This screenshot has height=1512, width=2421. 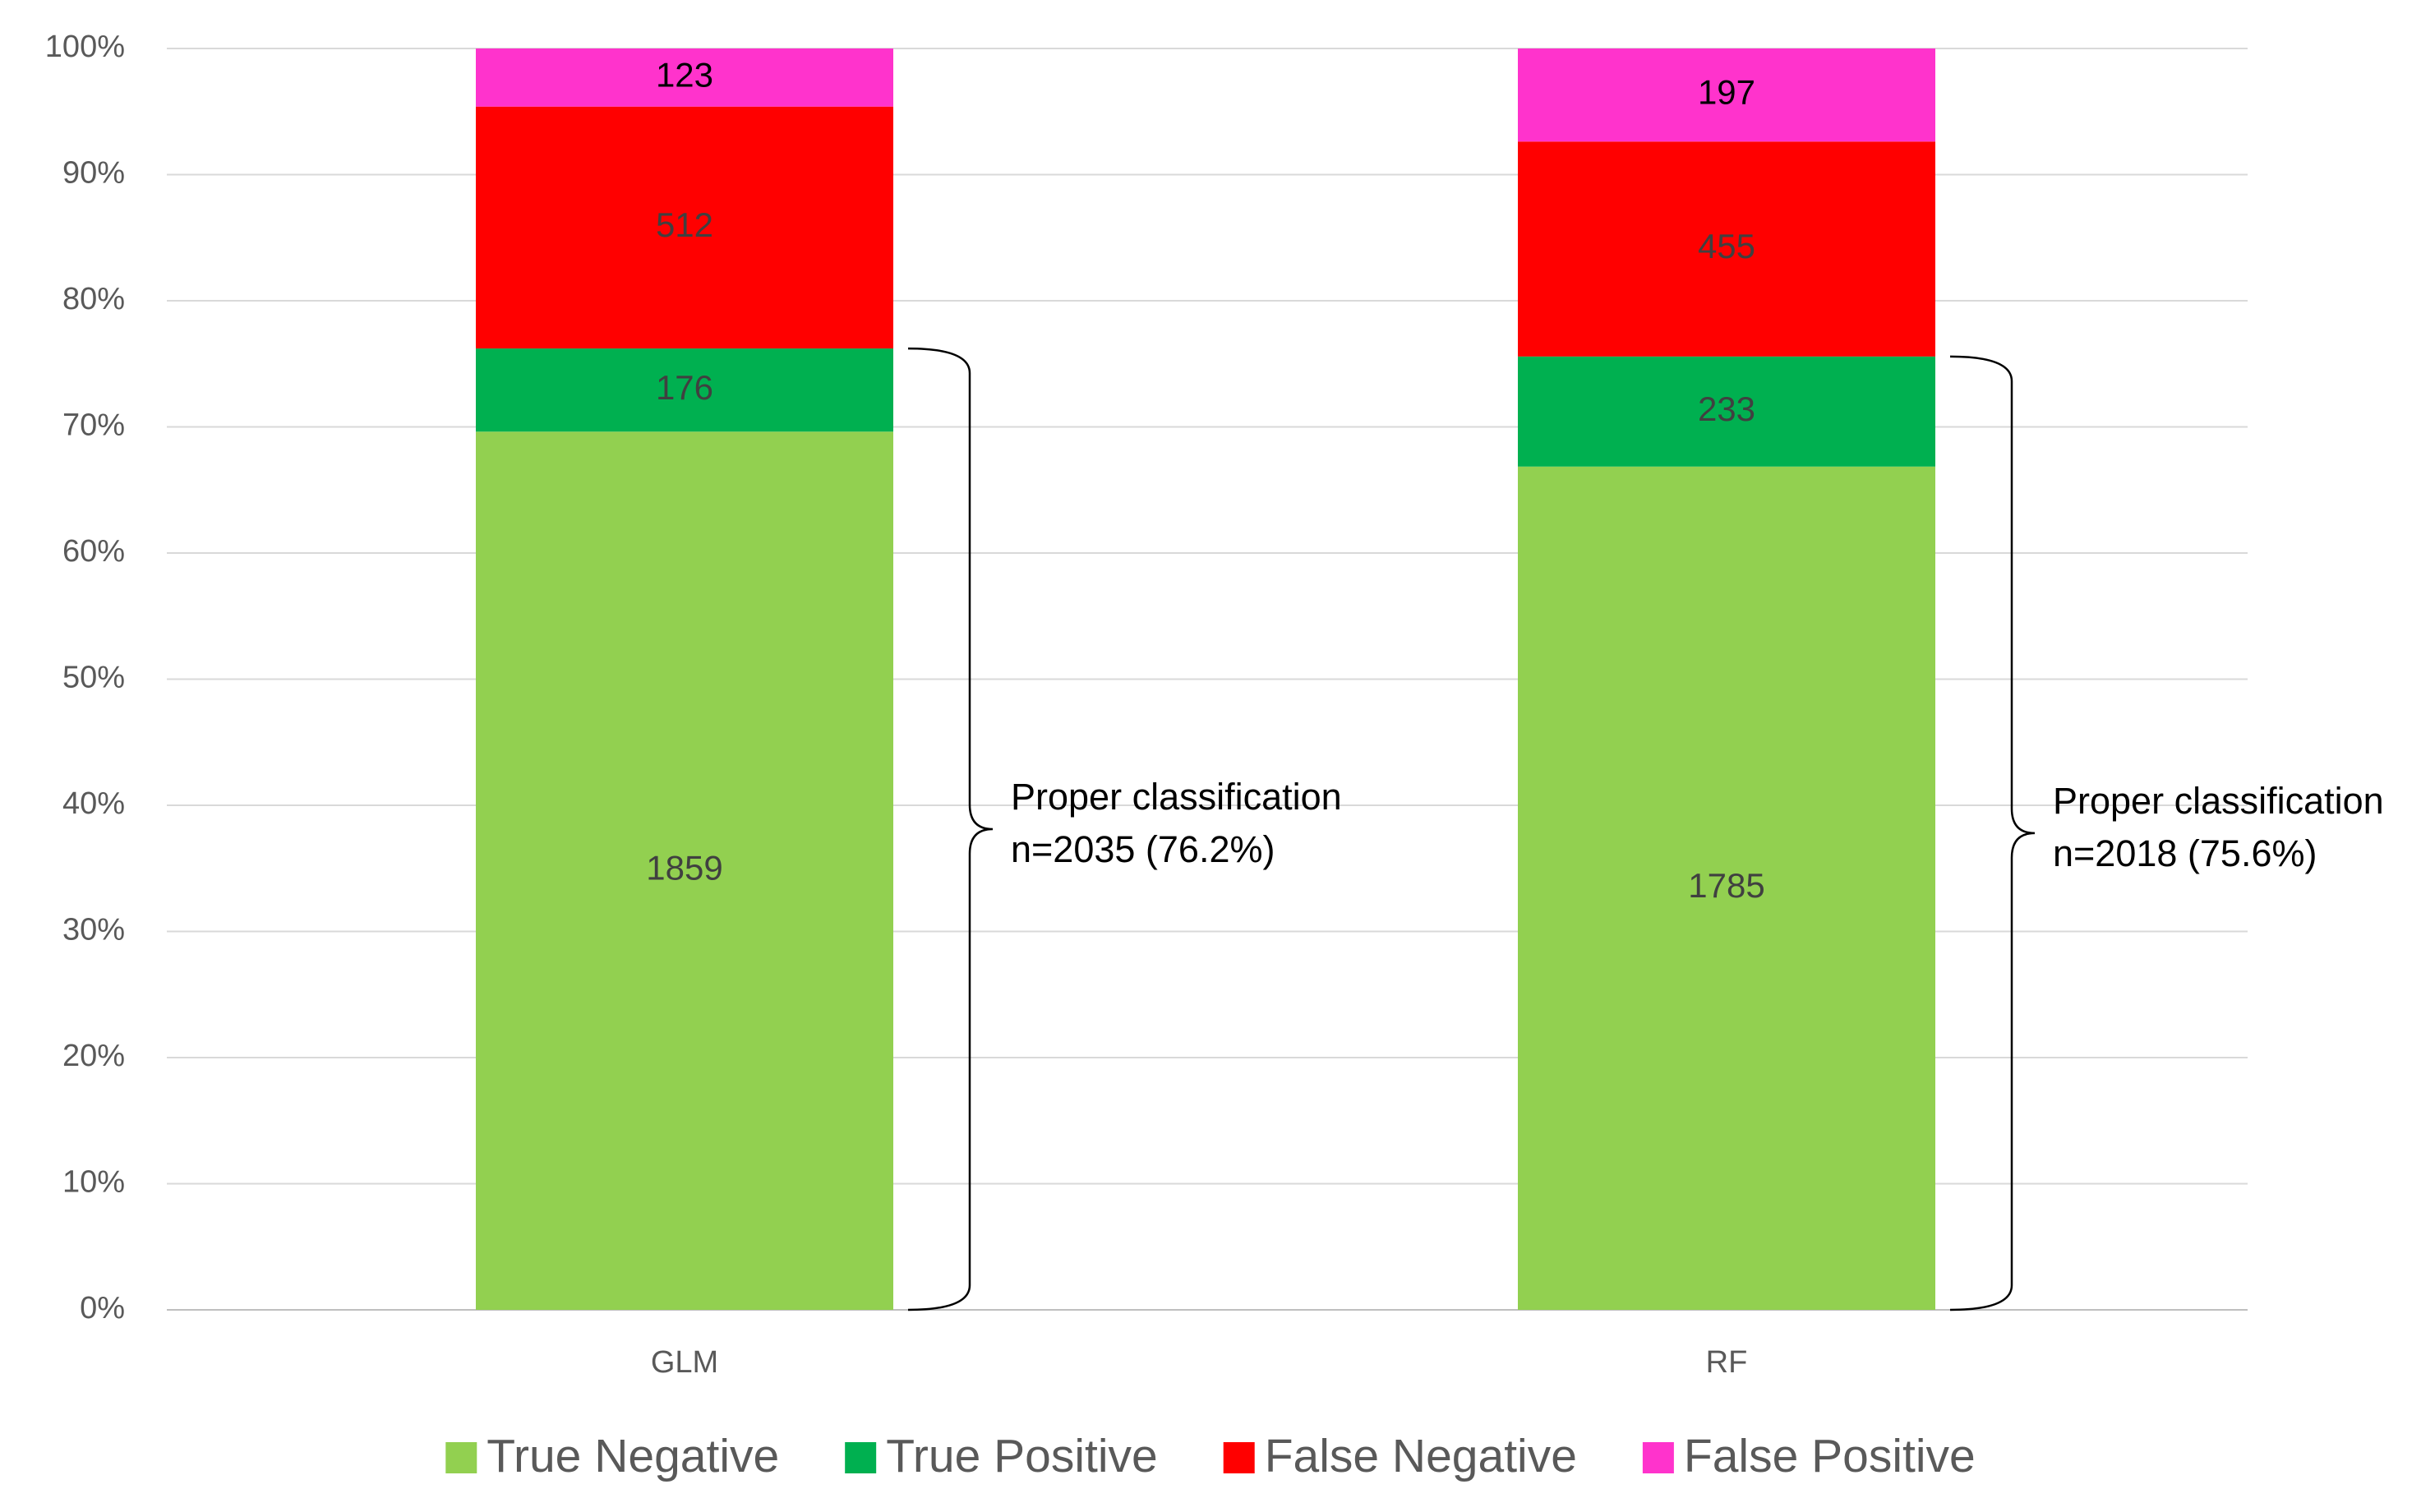 I want to click on y-tick-label: 100%, so click(x=85, y=47).